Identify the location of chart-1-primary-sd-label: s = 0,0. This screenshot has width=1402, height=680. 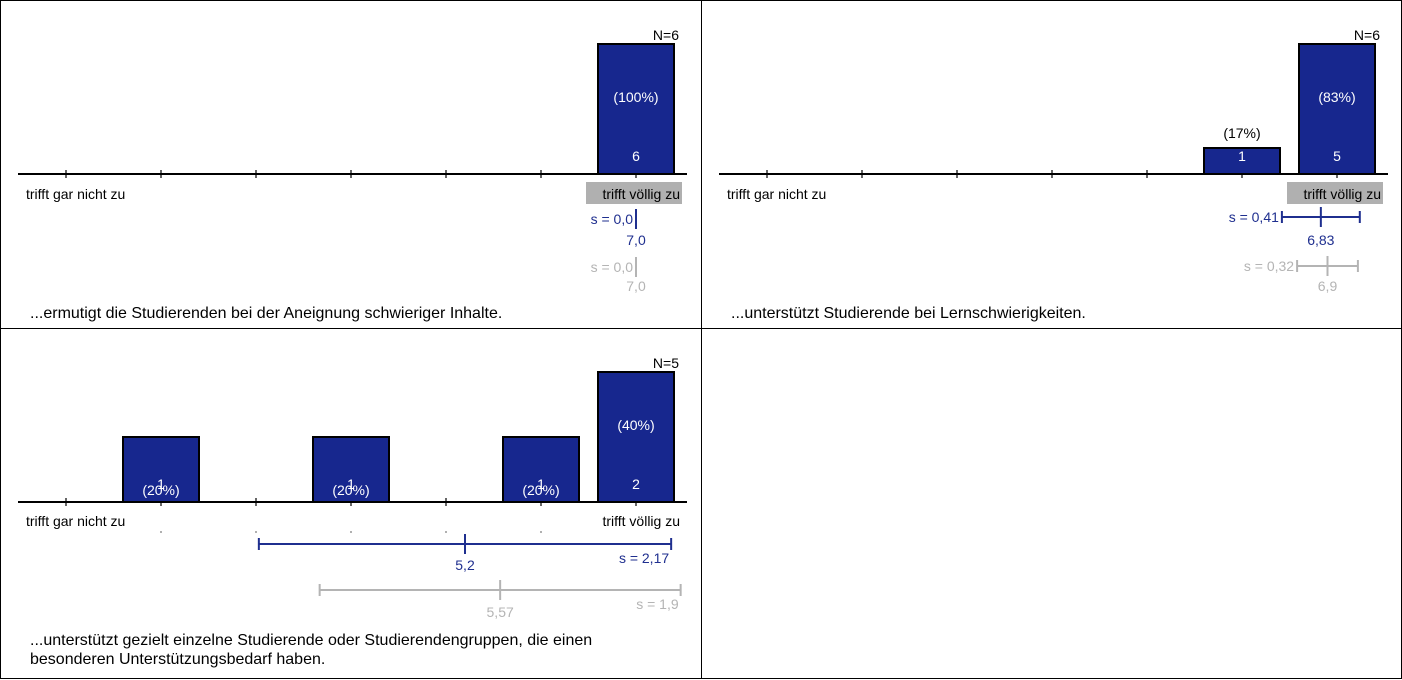
(612, 219).